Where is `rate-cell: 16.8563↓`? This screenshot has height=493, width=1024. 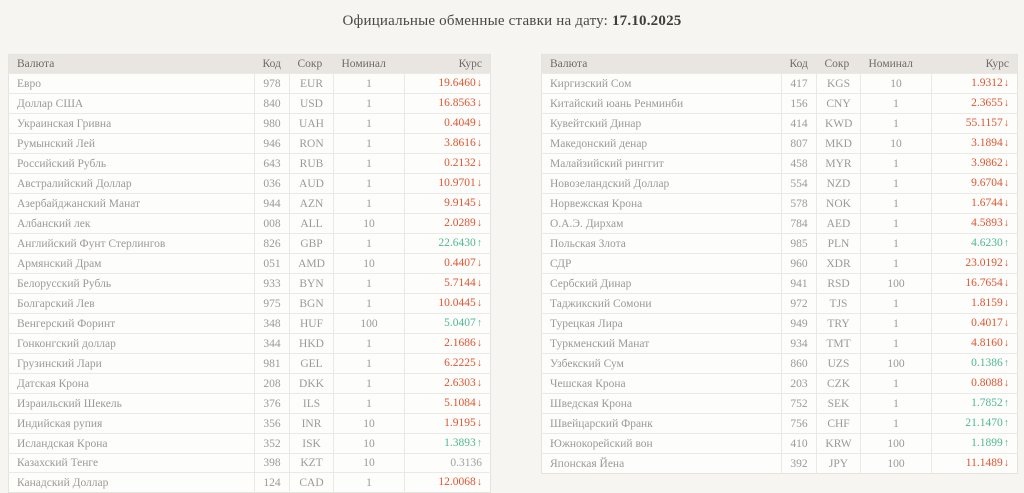
rate-cell: 16.8563↓ is located at coordinates (447, 103).